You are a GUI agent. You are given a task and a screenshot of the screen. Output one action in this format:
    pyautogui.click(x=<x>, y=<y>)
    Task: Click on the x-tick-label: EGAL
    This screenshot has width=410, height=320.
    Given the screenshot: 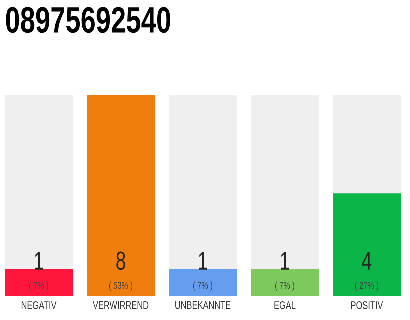 What is the action you would take?
    pyautogui.click(x=285, y=306)
    